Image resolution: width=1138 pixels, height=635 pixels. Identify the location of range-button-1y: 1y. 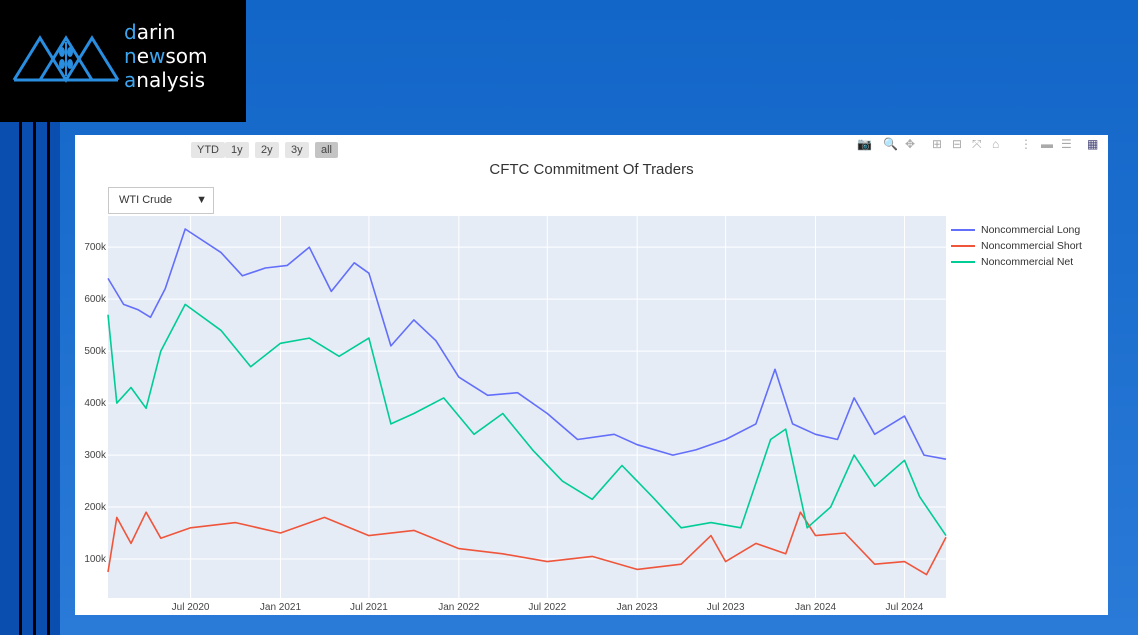
(237, 150).